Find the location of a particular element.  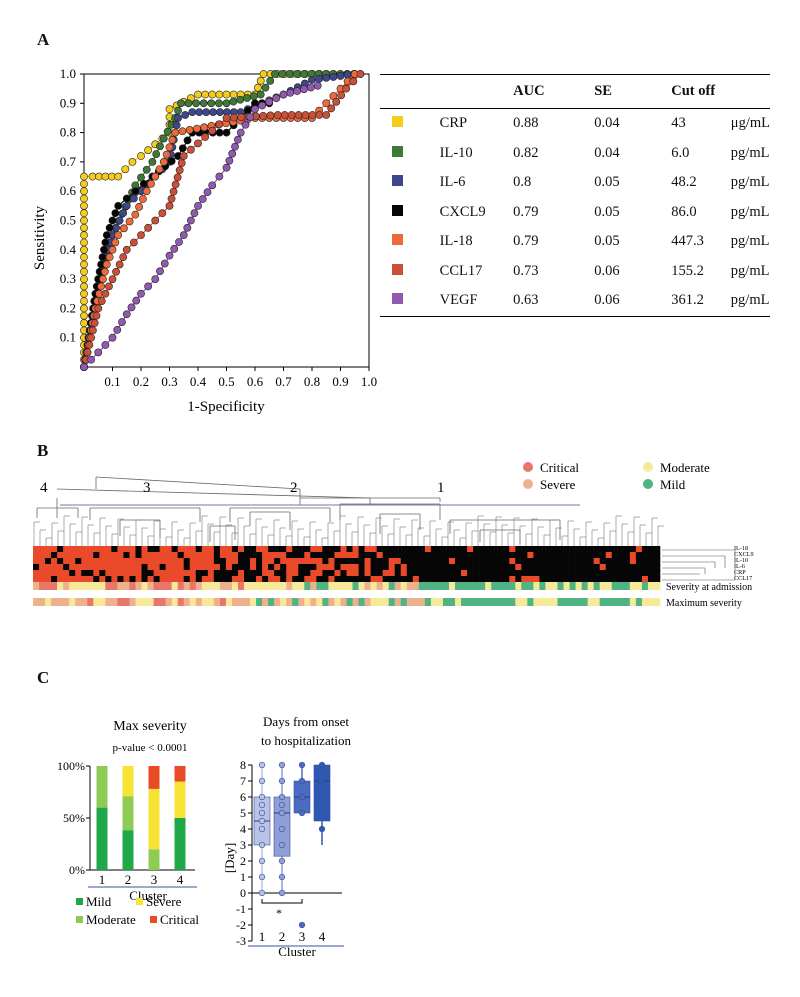

roc-point-CXCL9 is located at coordinates (226, 132).